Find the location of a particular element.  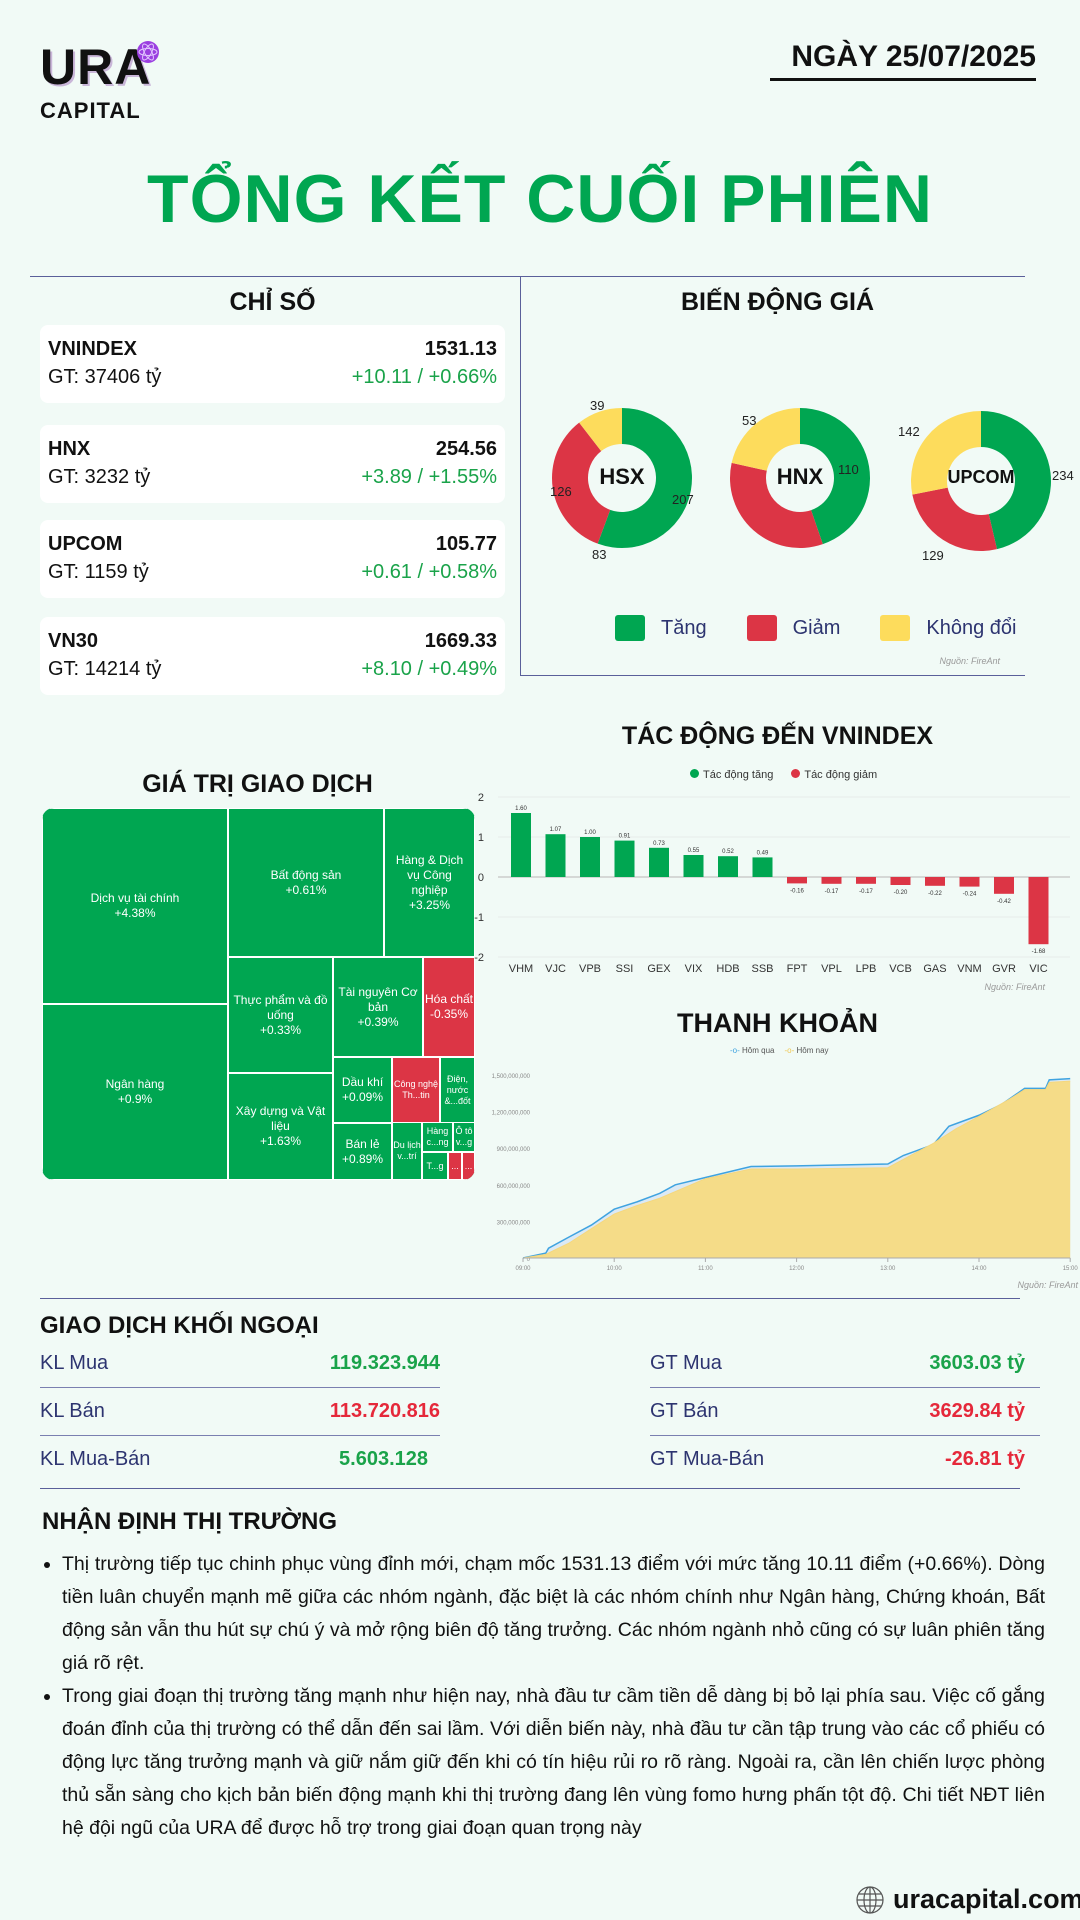

index-card: VN30 1669.33 GT: 14214 tỷ +8.10 / +0.49% is located at coordinates (272, 656).